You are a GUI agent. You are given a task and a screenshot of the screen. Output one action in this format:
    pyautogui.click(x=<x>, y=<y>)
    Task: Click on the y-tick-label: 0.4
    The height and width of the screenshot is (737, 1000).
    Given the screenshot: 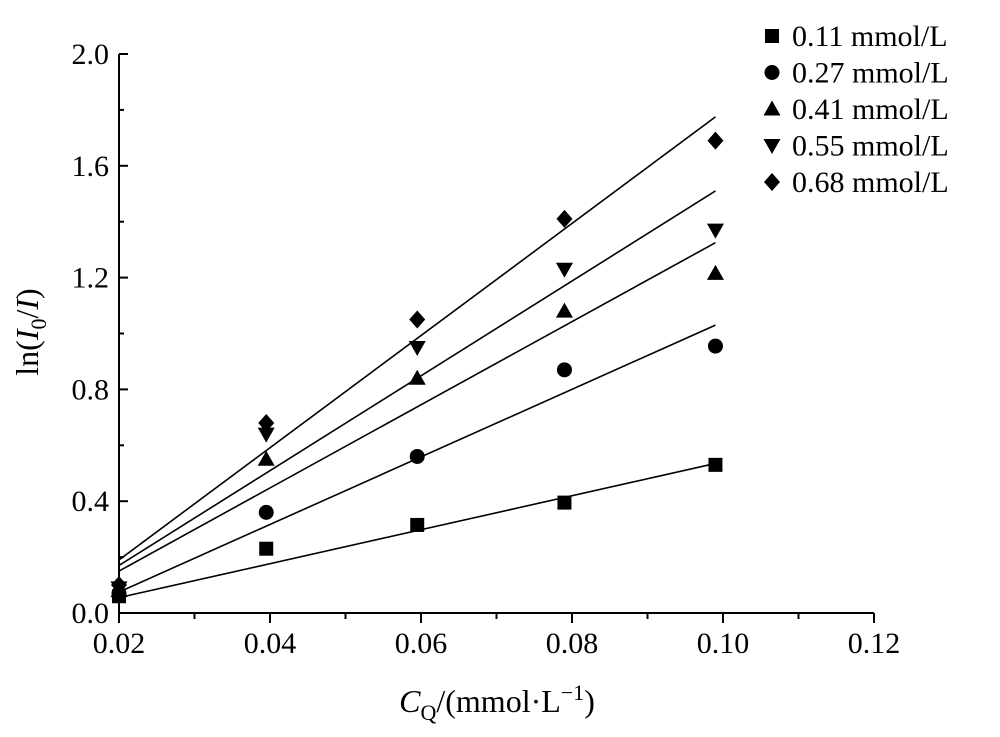 What is the action you would take?
    pyautogui.click(x=91, y=501)
    